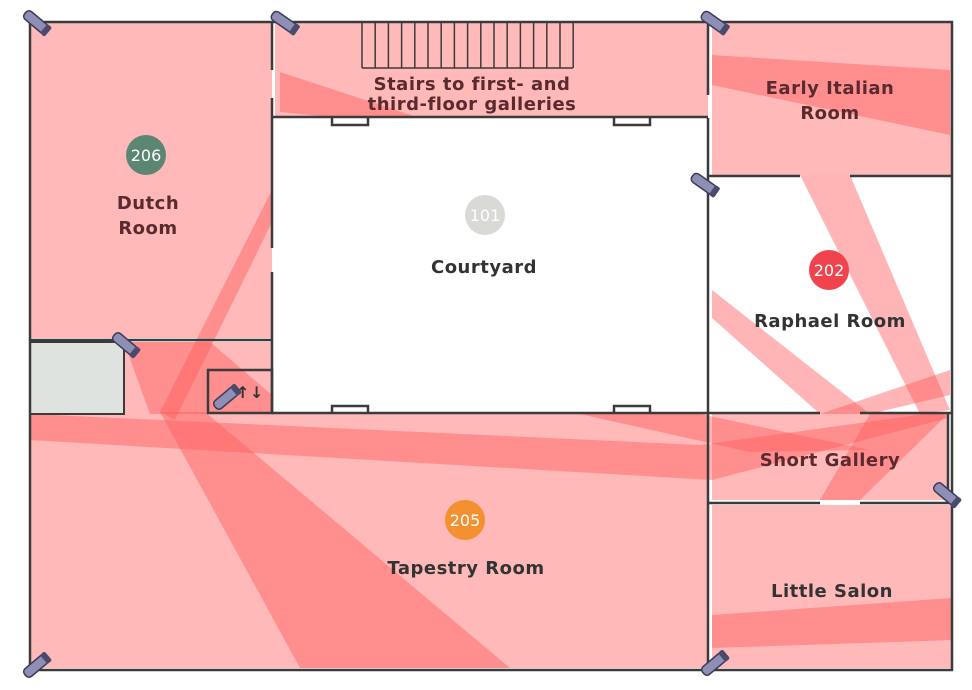 This screenshot has height=690, width=972. I want to click on coverage-short-gallery, so click(830, 457).